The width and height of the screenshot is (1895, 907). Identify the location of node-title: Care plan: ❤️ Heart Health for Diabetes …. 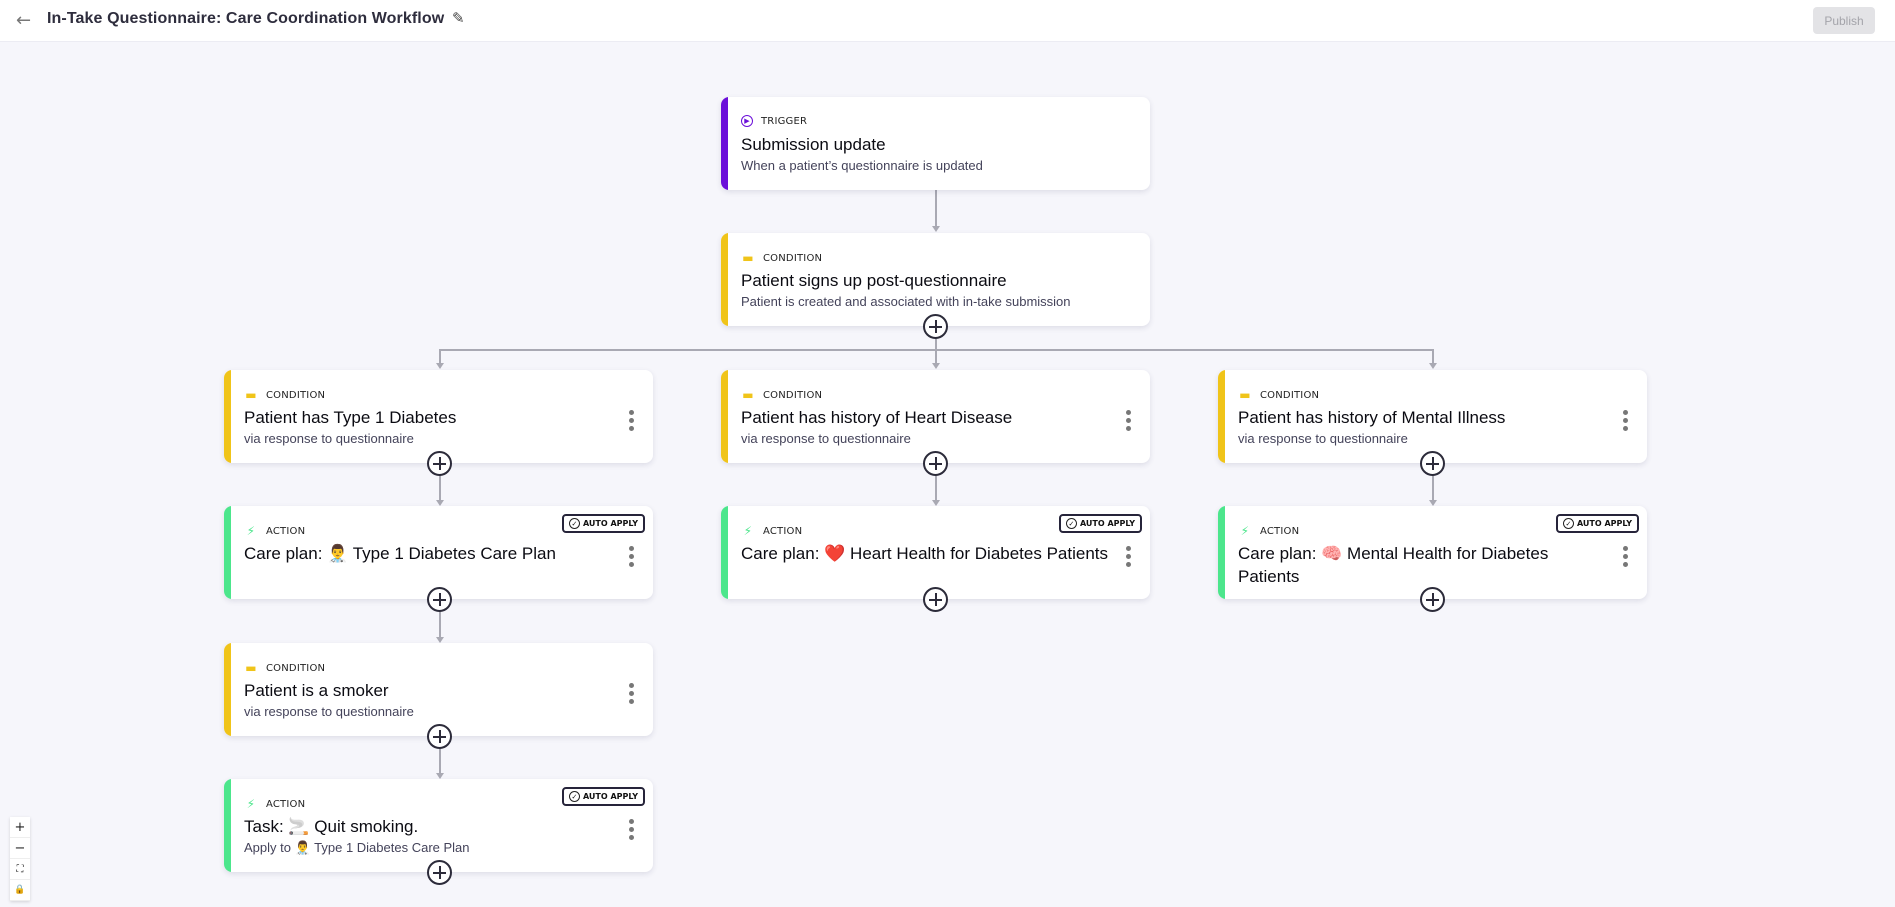
(925, 553).